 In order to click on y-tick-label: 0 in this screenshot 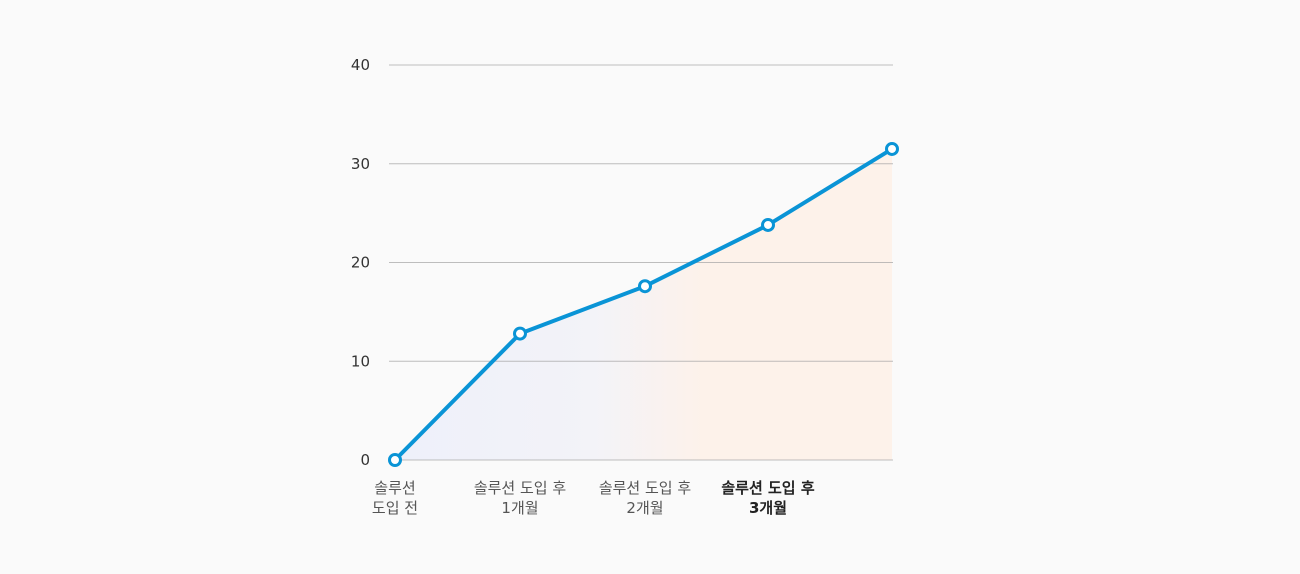, I will do `click(365, 460)`.